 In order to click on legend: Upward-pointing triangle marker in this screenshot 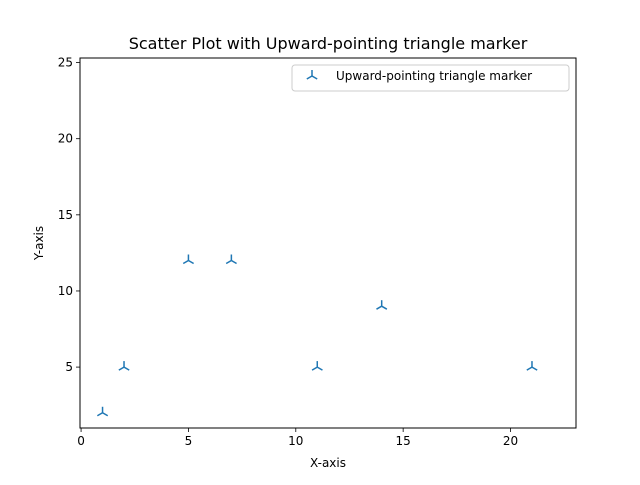, I will do `click(430, 78)`.